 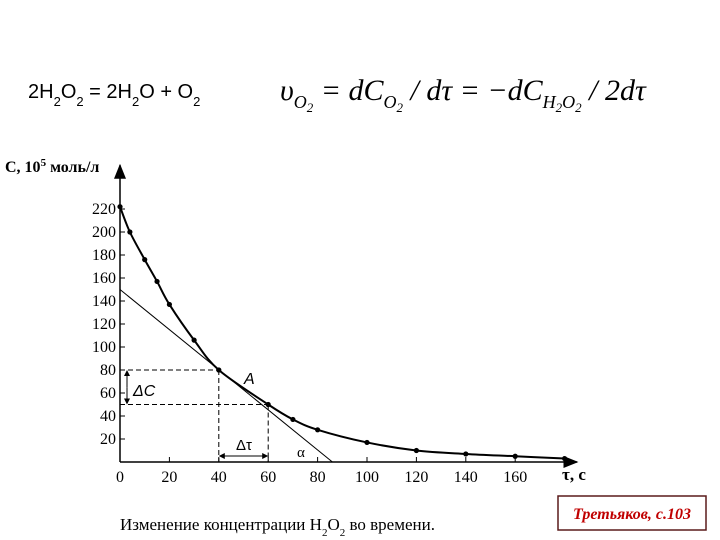 What do you see at coordinates (515, 477) in the screenshot?
I see `x-tick-label: 160` at bounding box center [515, 477].